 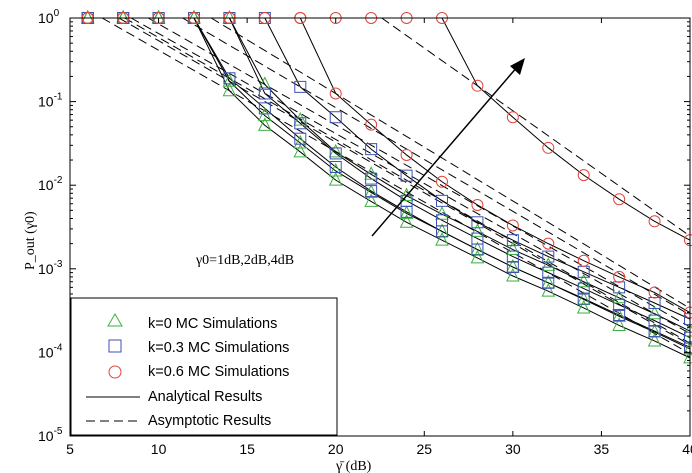 I want to click on legend-marker-circle, so click(x=115, y=372).